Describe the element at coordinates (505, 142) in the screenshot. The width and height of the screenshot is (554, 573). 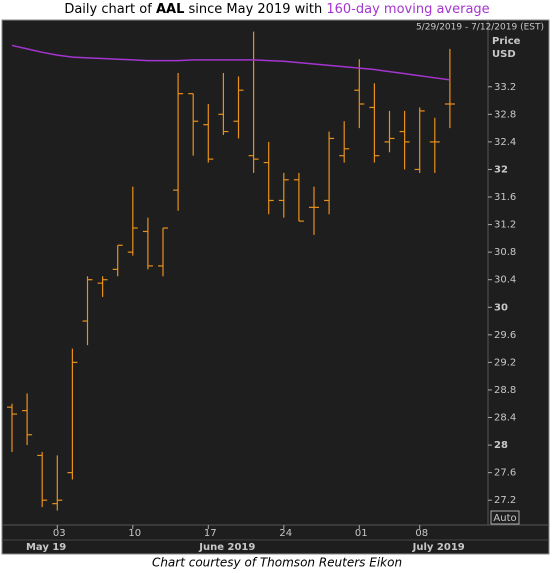
I see `y-tick-label: 32.4` at that location.